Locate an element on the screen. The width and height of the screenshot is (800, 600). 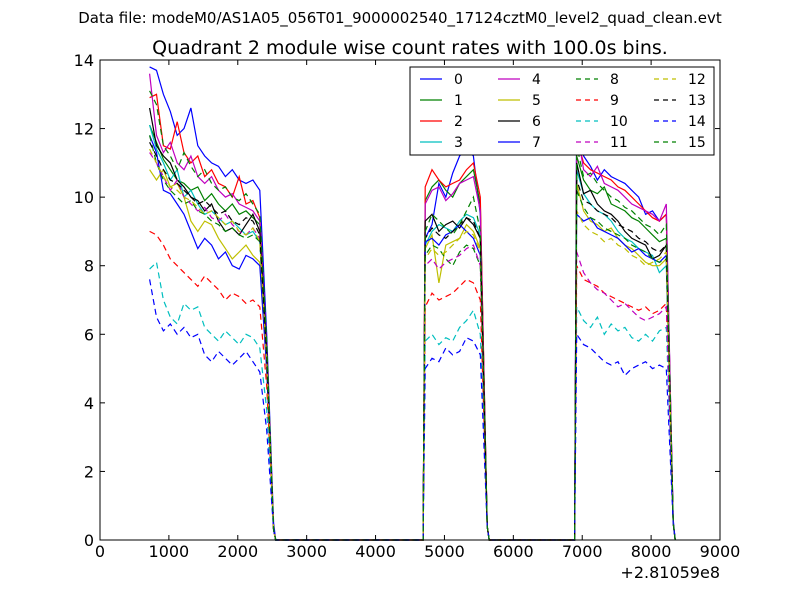
y-tick-label: 10 is located at coordinates (84, 197).